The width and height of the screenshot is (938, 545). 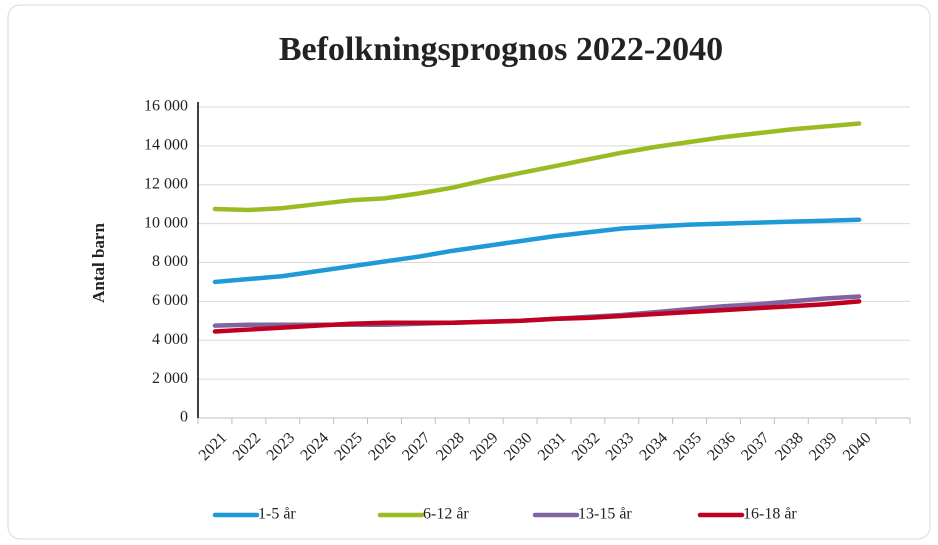 I want to click on legend-label: 6-12 år, so click(x=446, y=514).